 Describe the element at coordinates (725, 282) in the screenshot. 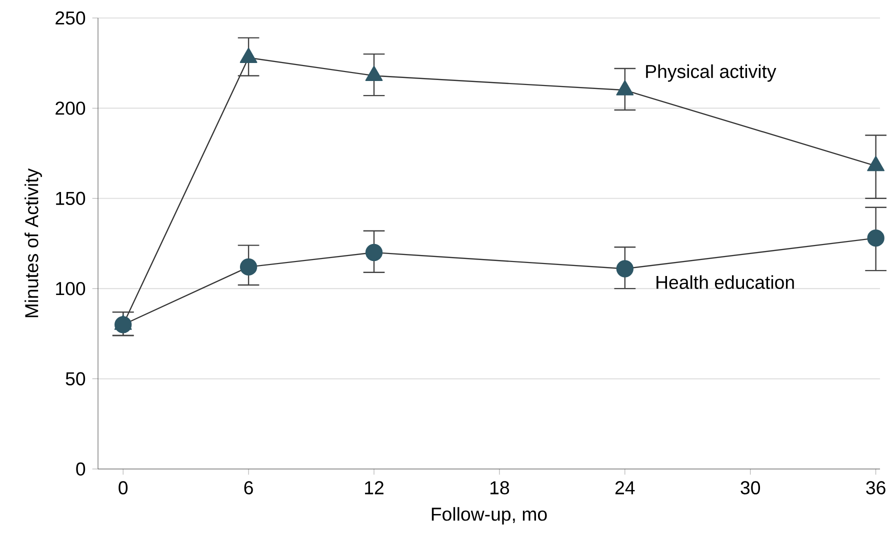

I see `series-label: Health education` at that location.